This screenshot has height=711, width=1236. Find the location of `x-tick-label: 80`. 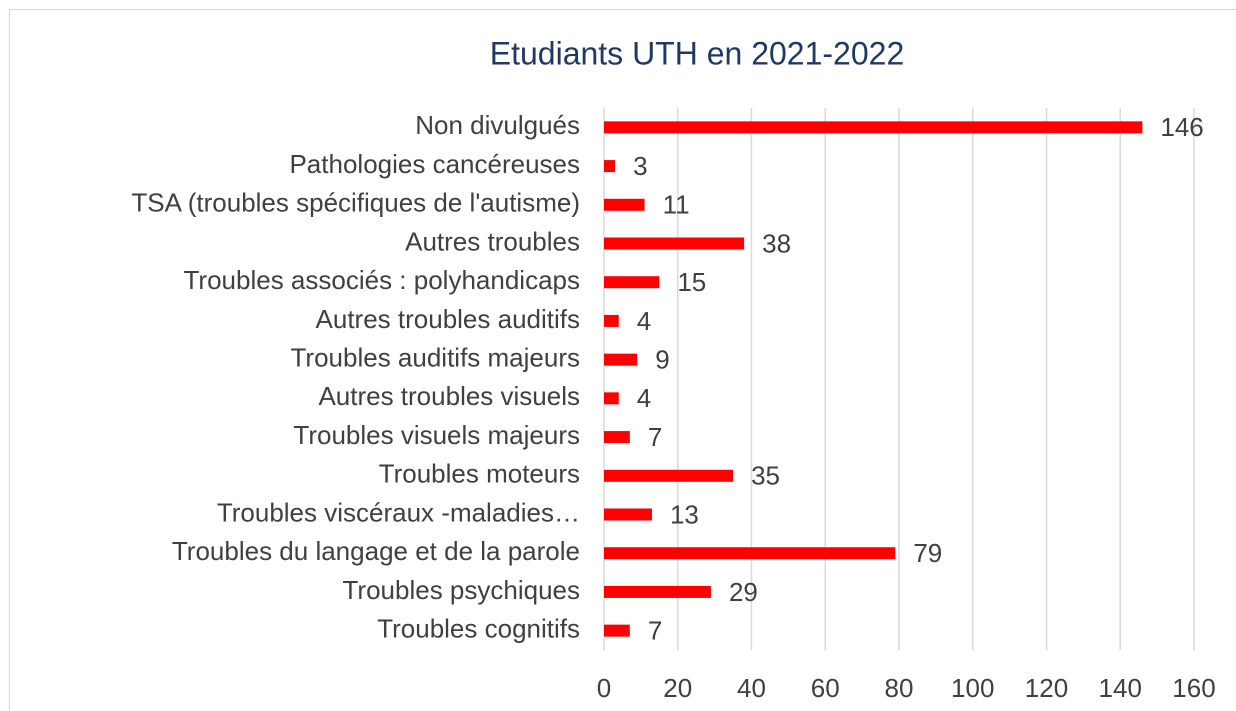

x-tick-label: 80 is located at coordinates (899, 688).